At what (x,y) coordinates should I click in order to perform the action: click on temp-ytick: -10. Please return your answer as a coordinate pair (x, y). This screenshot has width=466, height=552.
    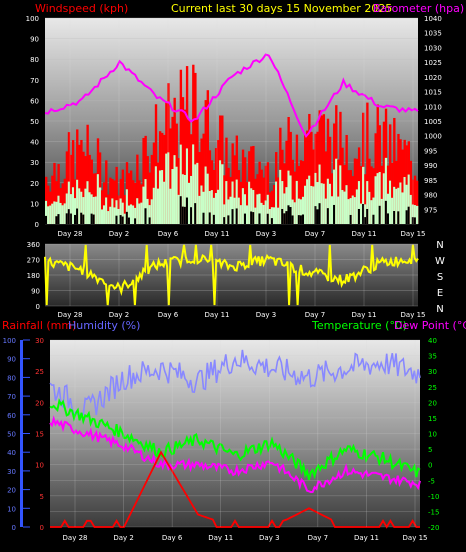
    Looking at the image, I should click on (433, 497).